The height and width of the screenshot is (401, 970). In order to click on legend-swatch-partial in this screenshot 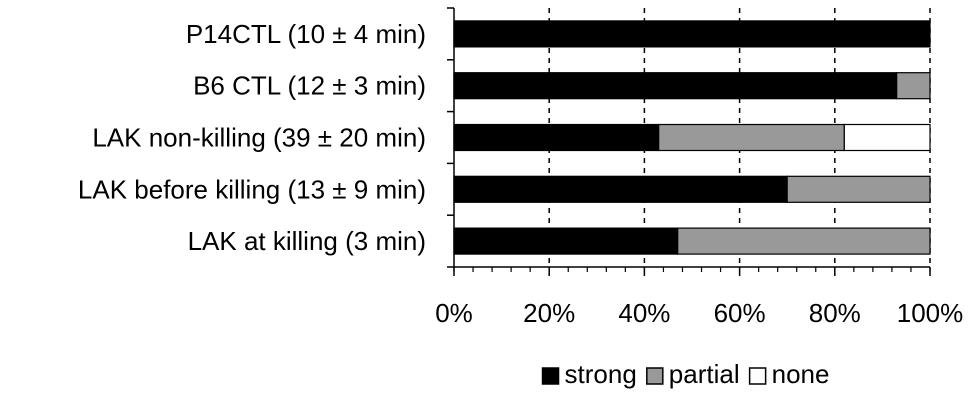, I will do `click(655, 376)`.